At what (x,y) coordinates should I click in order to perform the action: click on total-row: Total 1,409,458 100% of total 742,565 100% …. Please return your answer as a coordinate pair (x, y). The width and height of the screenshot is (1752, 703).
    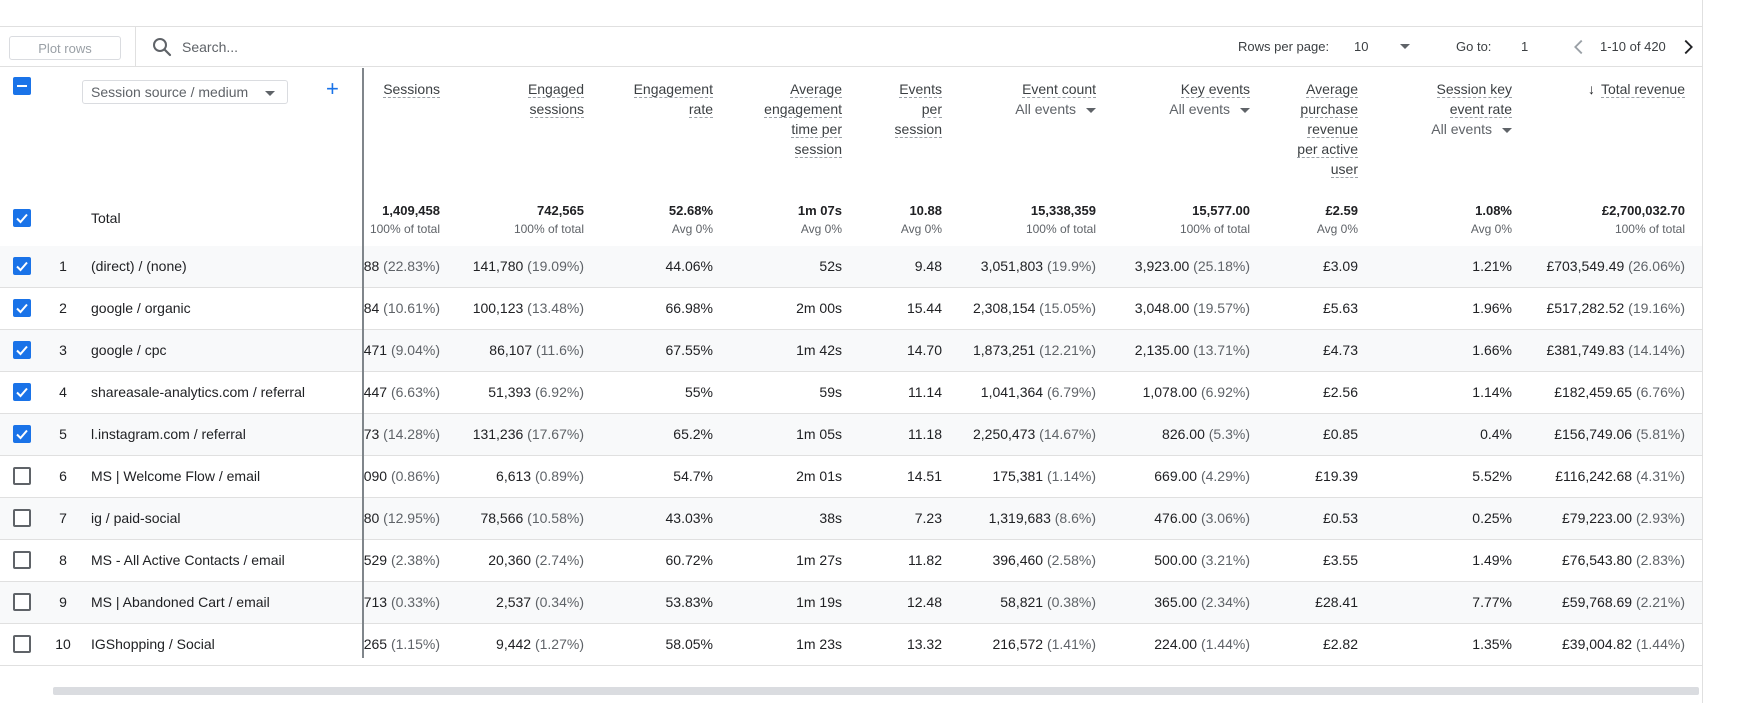
    Looking at the image, I should click on (851, 220).